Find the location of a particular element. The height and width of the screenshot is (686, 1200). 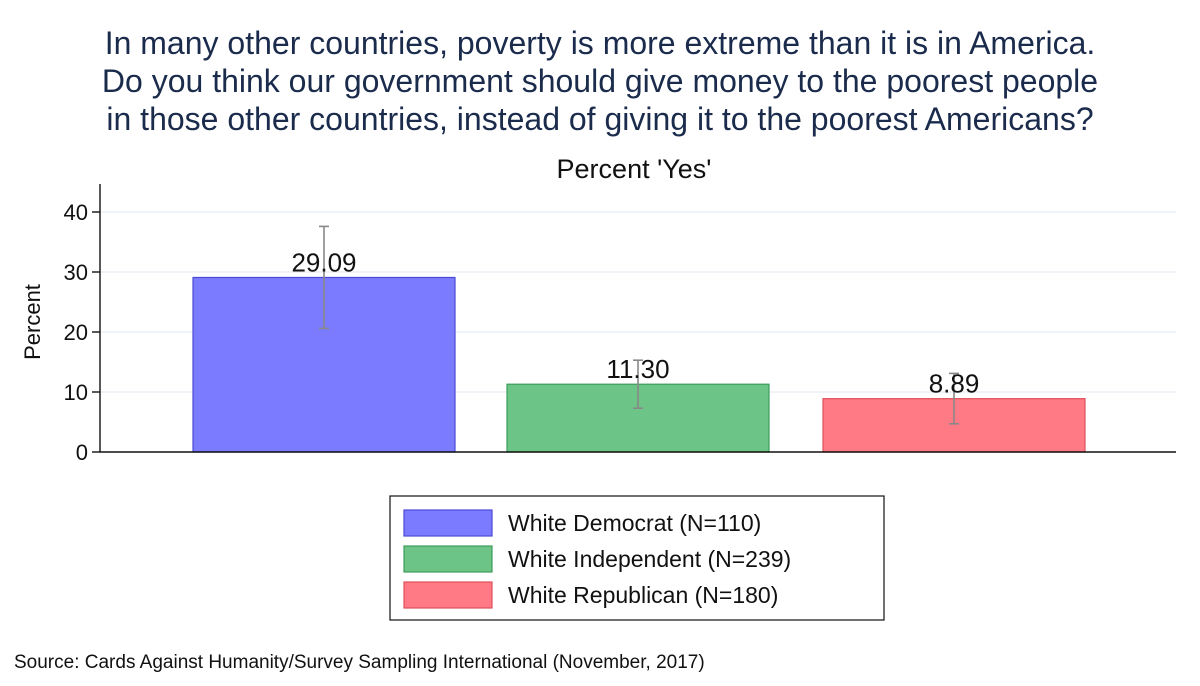

y-tick-label: 10 is located at coordinates (76, 392).